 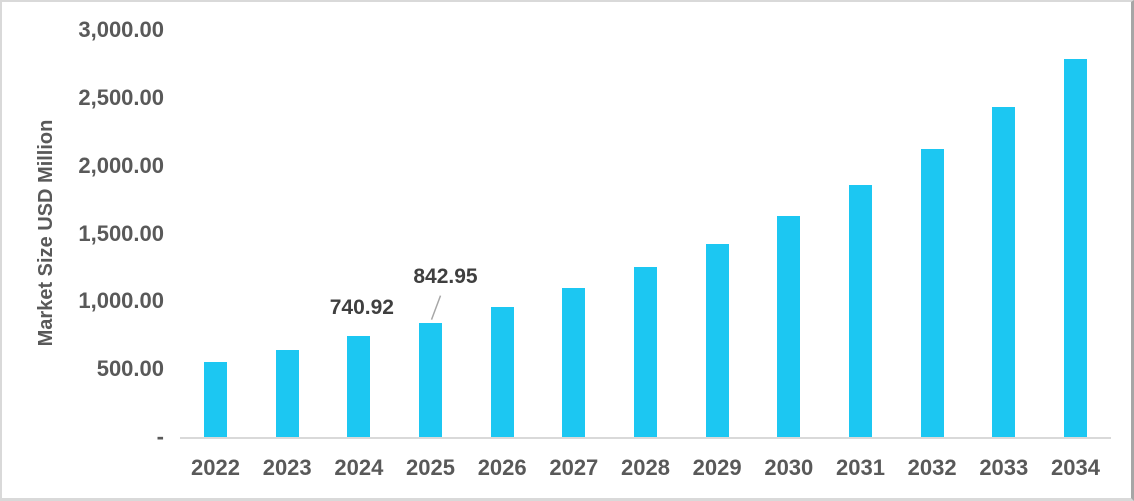 What do you see at coordinates (932, 467) in the screenshot?
I see `x-tick-label-2032: 2032` at bounding box center [932, 467].